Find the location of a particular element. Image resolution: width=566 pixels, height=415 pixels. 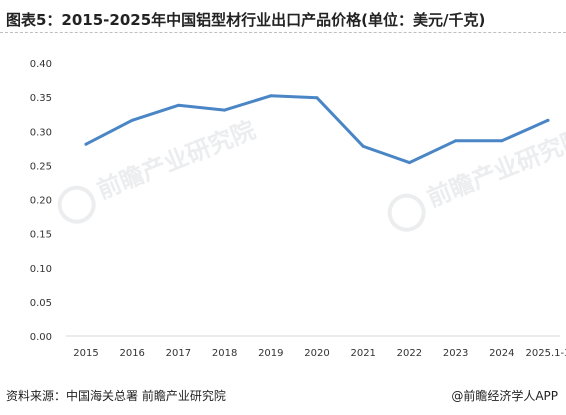

x-tick-label: 2022 is located at coordinates (409, 353).